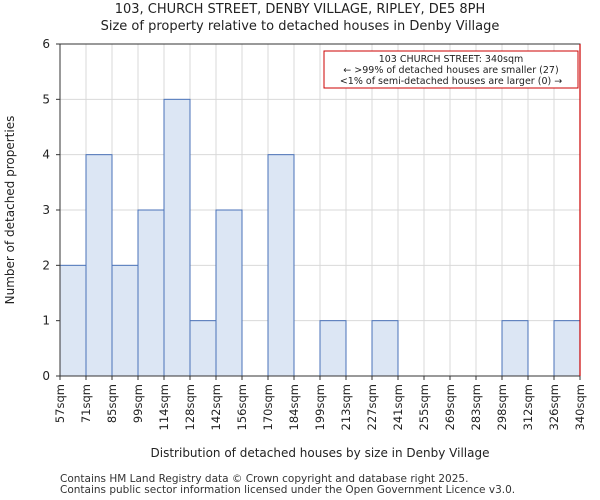 This screenshot has width=600, height=500. What do you see at coordinates (60, 403) in the screenshot?
I see `x-tick-label: 57sqm` at bounding box center [60, 403].